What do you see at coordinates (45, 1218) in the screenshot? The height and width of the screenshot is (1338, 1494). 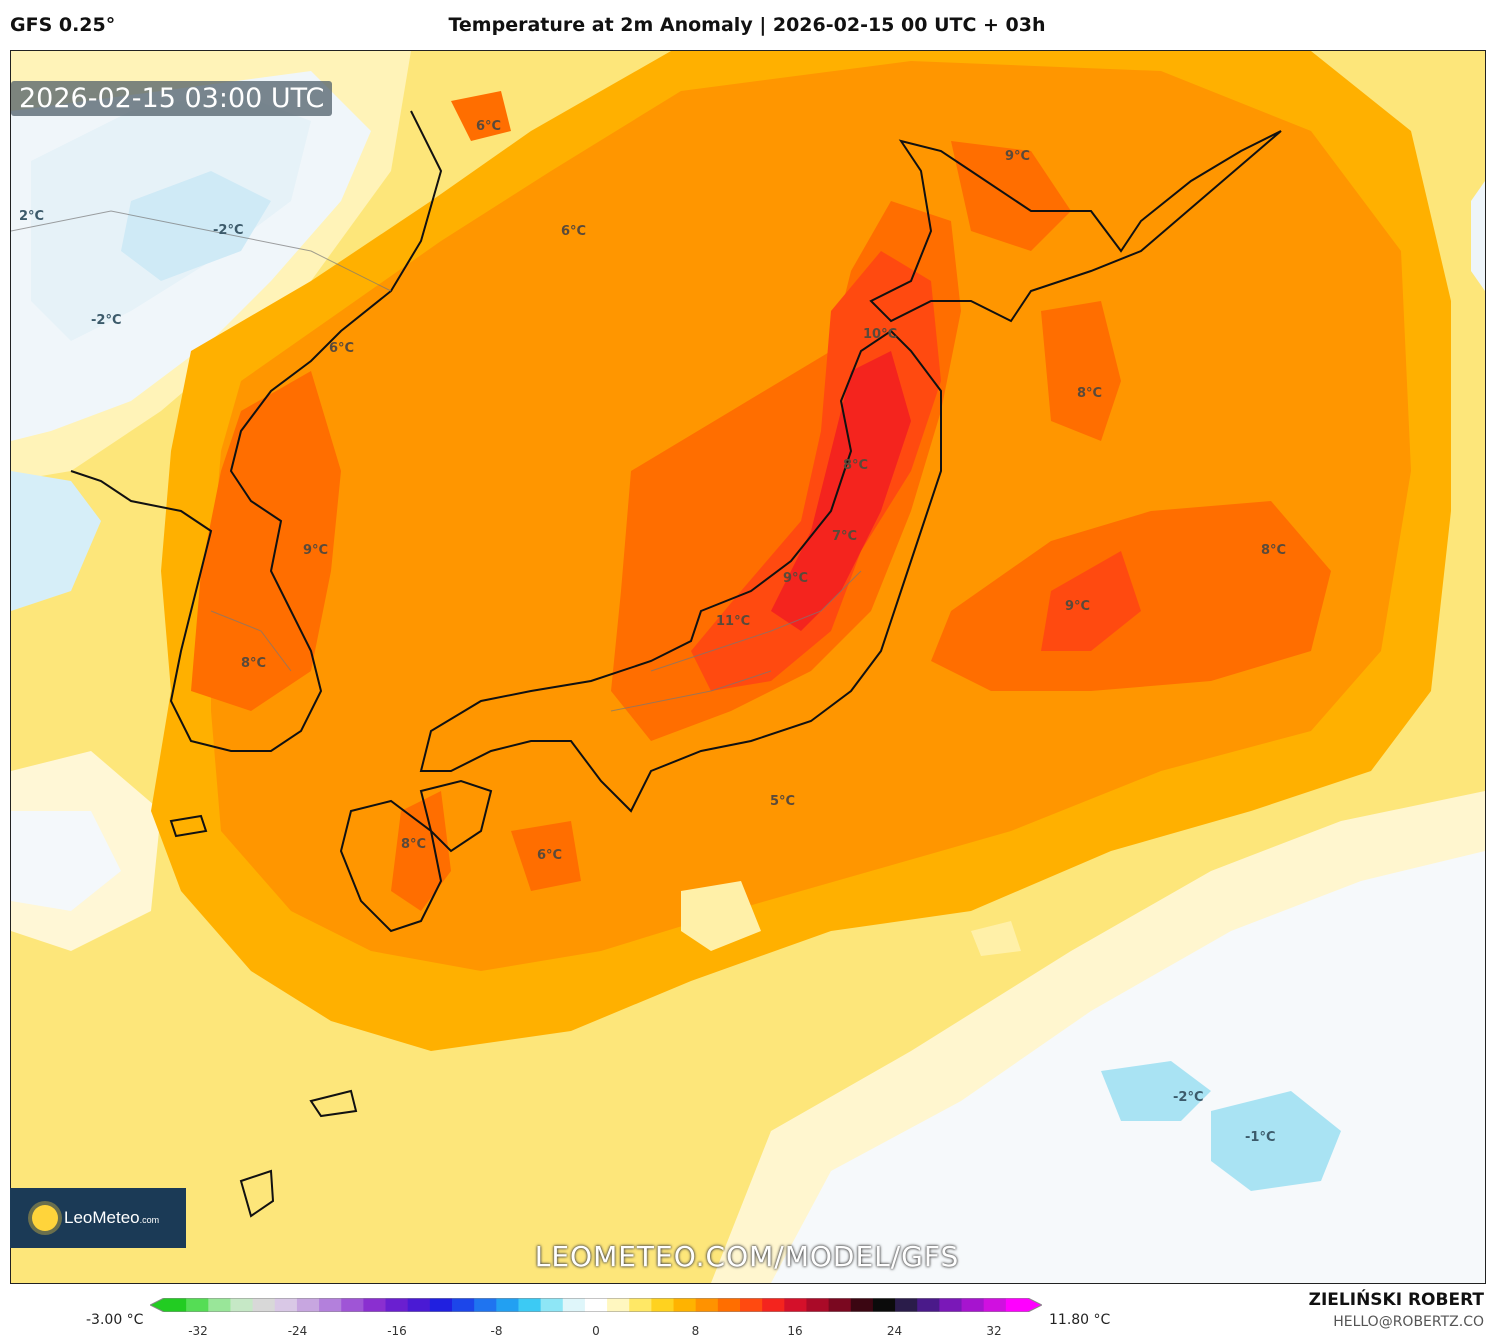 I see `sun-icon` at bounding box center [45, 1218].